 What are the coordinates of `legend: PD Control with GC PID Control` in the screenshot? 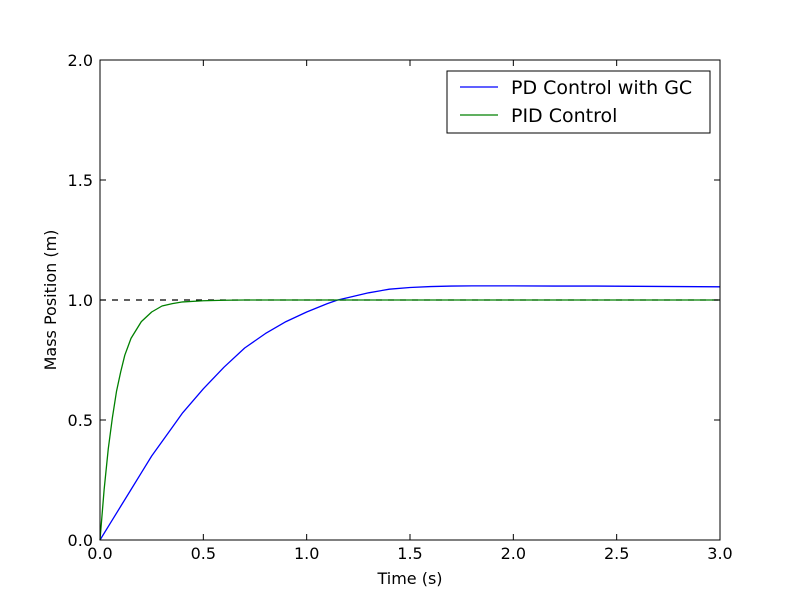 It's located at (578, 102).